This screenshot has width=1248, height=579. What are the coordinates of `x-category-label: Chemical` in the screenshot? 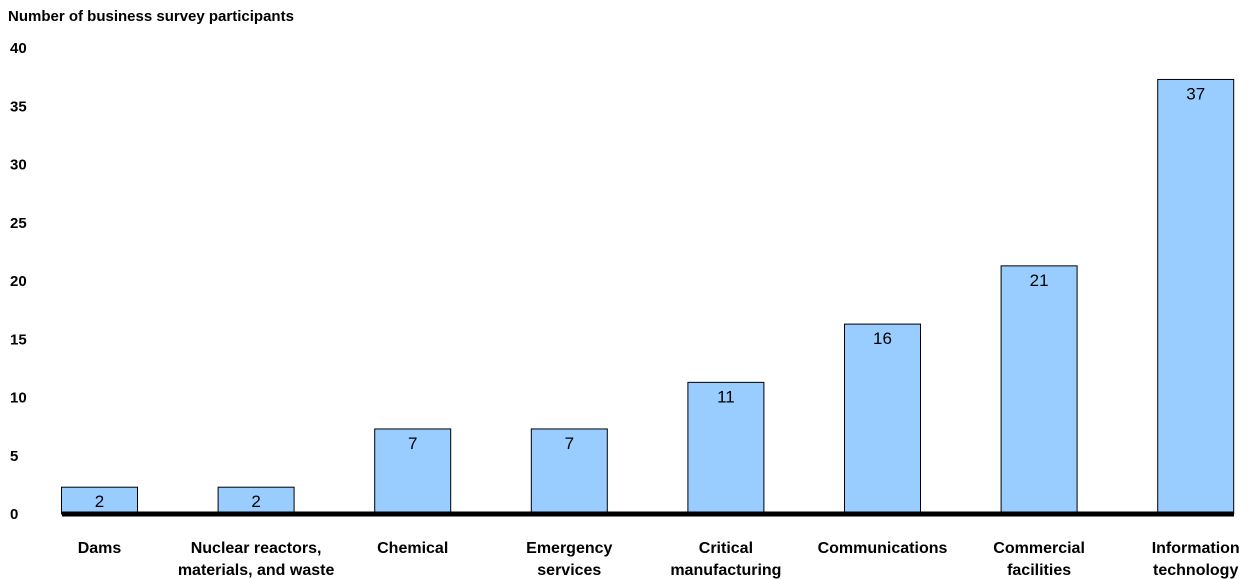 It's located at (412, 548).